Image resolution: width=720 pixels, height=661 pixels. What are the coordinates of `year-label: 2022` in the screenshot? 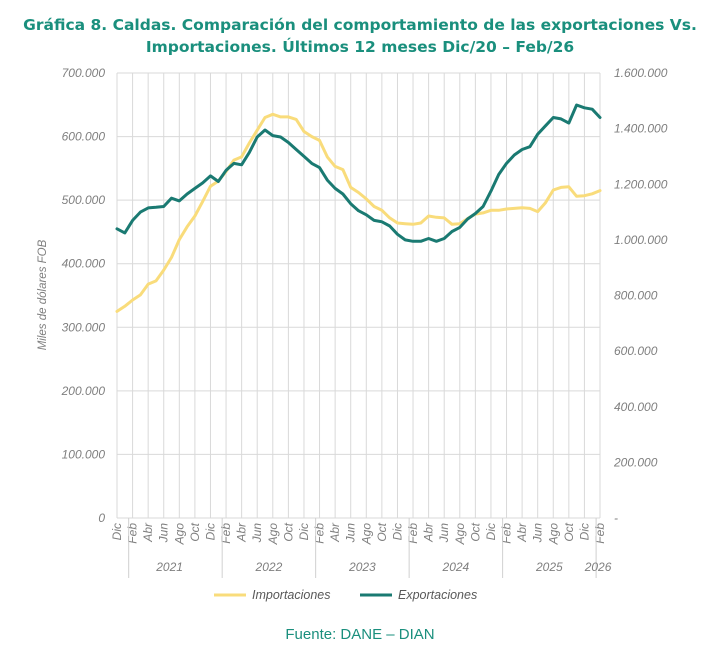 It's located at (269, 567).